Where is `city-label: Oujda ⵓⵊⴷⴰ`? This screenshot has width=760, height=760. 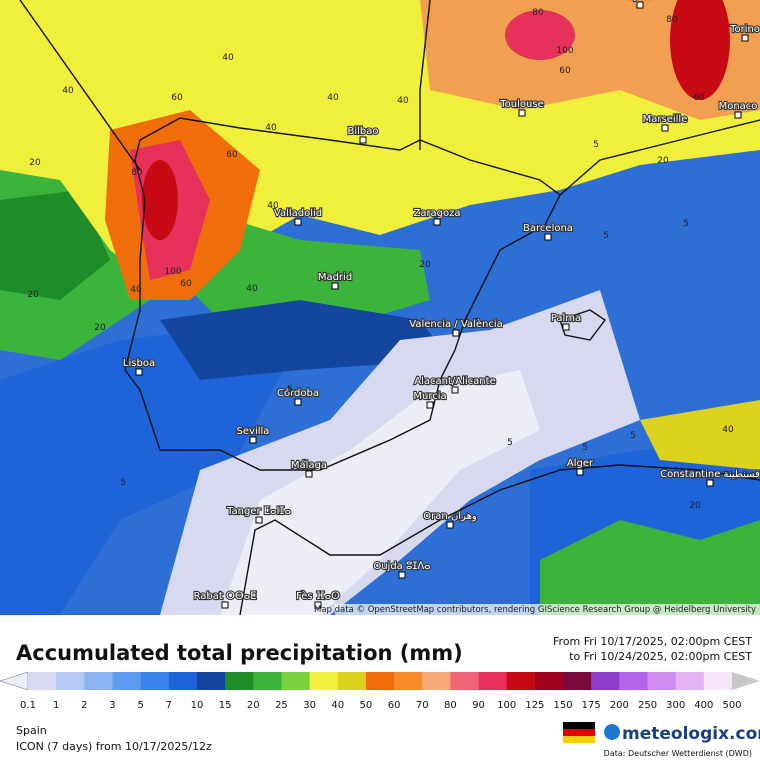 city-label: Oujda ⵓⵊⴷⴰ is located at coordinates (401, 566).